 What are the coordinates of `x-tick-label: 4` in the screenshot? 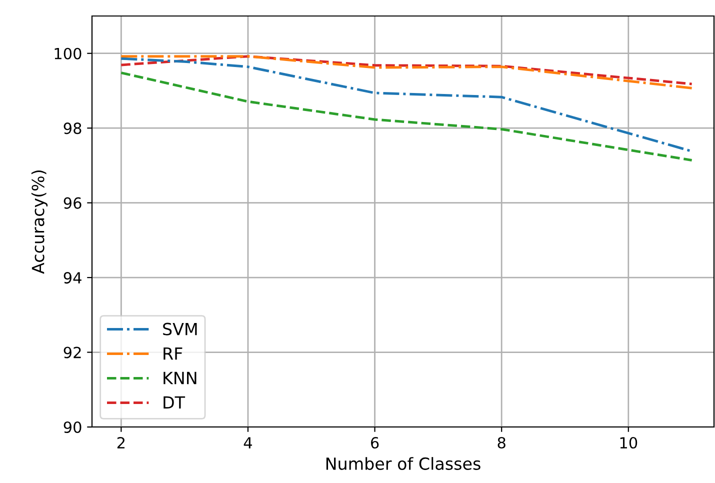 It's located at (248, 442).